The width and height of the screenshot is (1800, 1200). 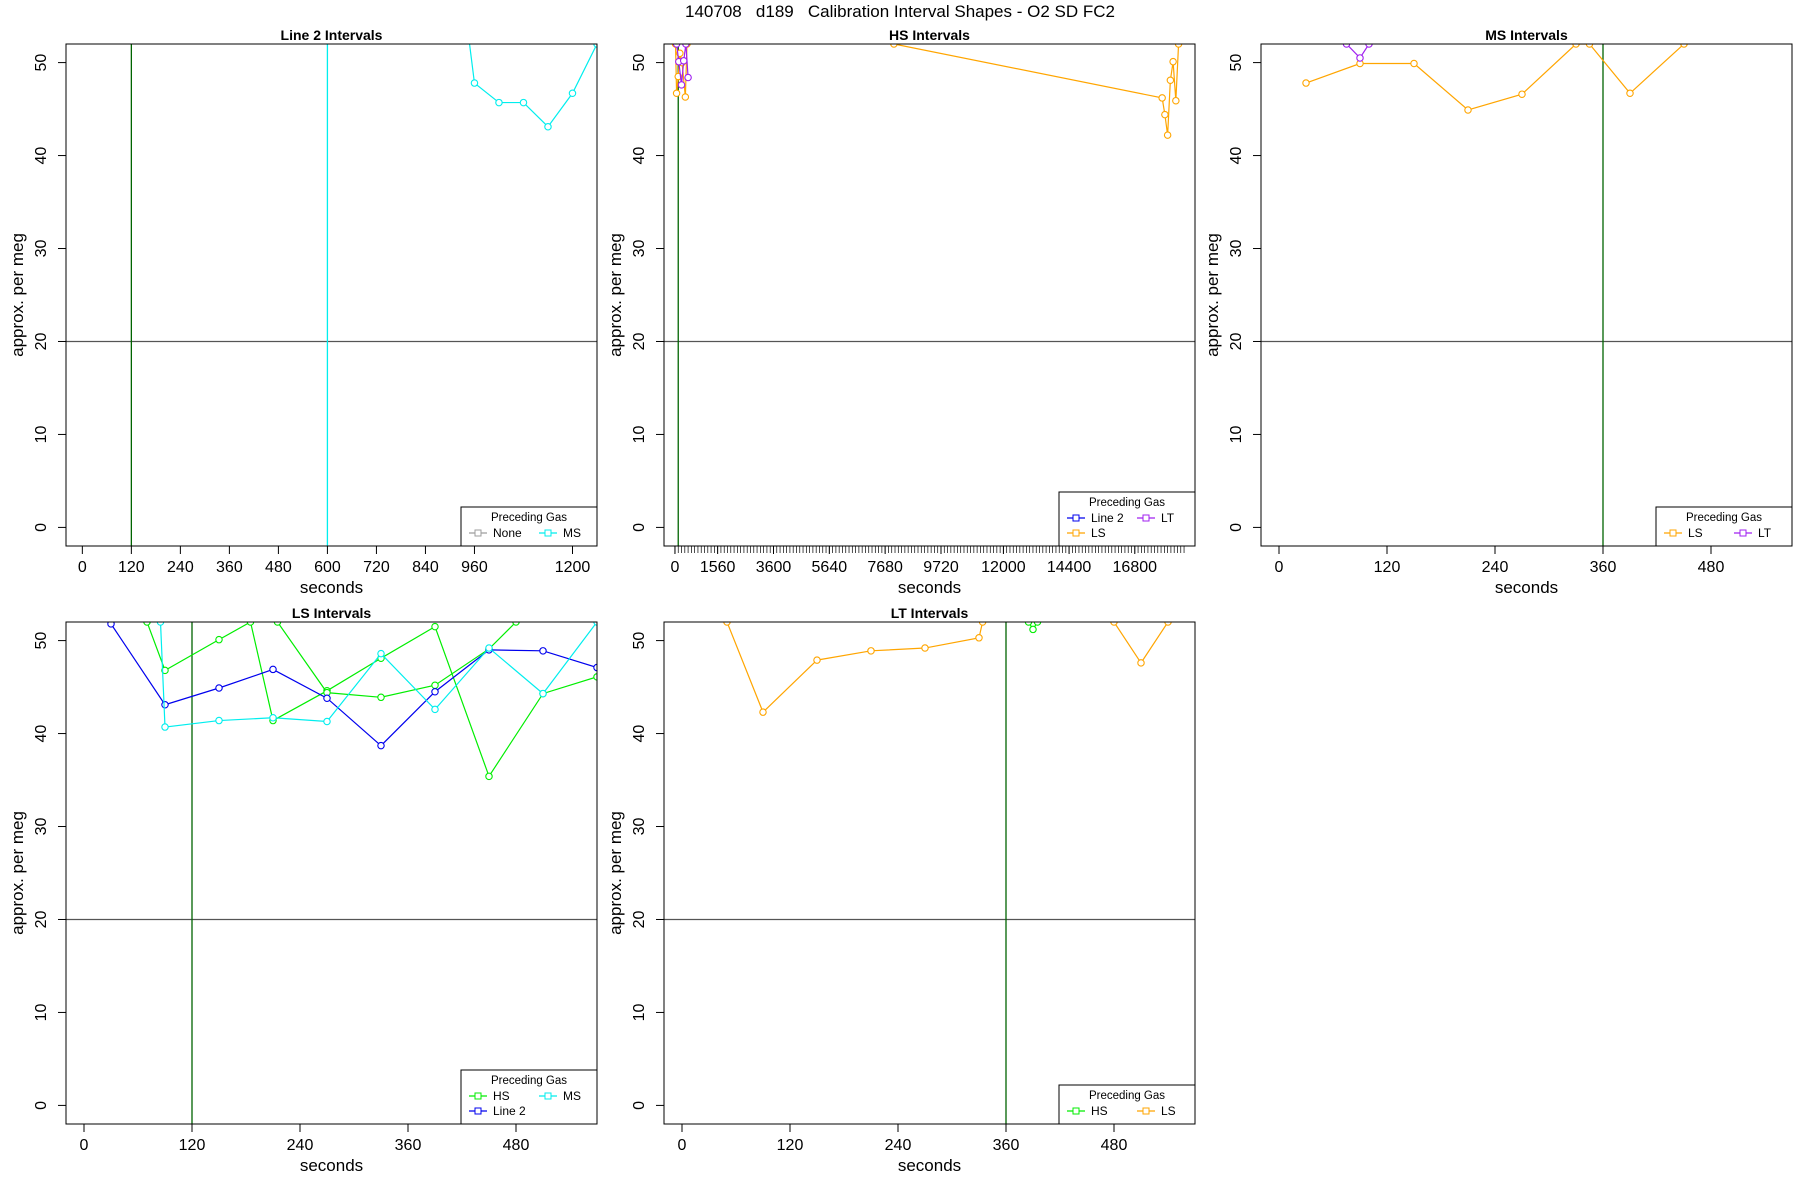 What do you see at coordinates (478, 533) in the screenshot?
I see `legend-marker-none` at bounding box center [478, 533].